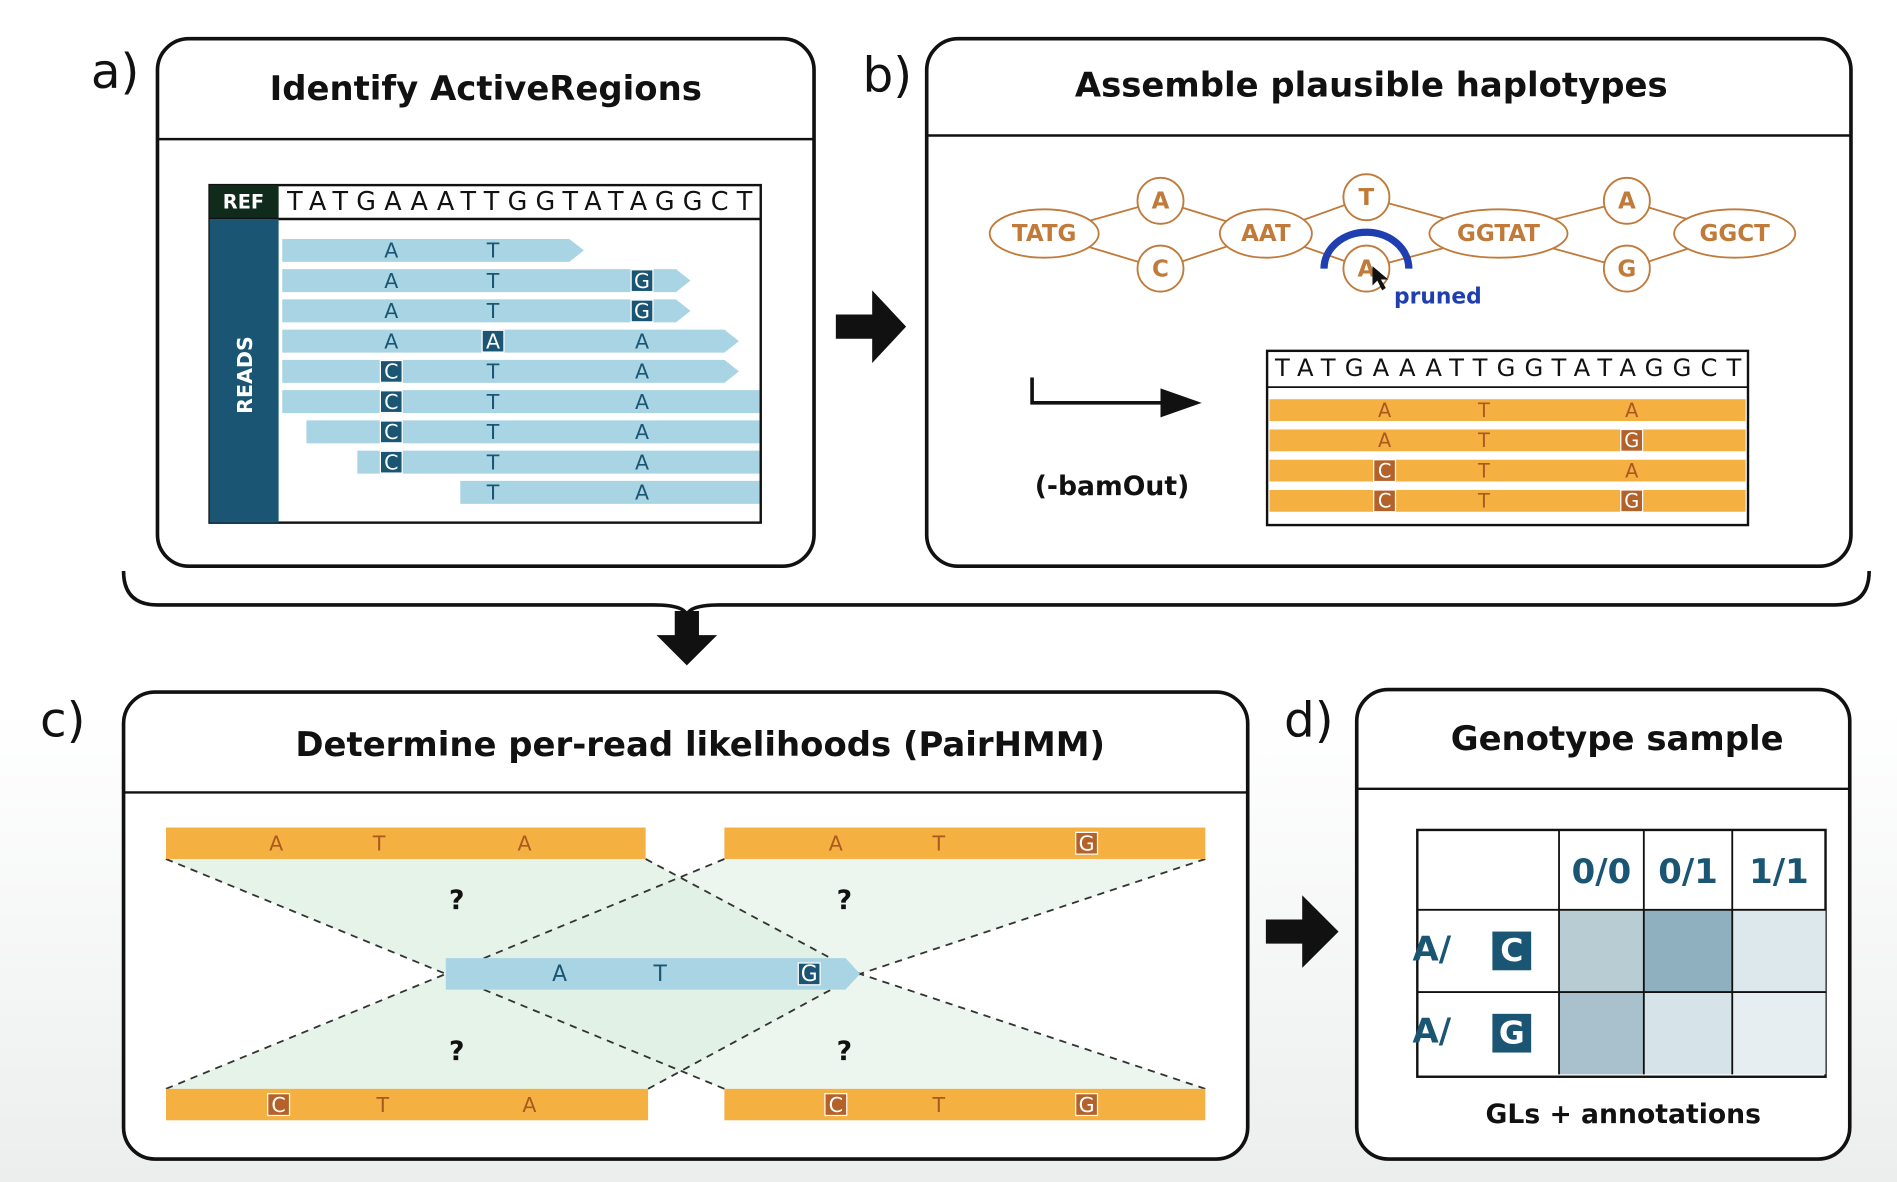 The width and height of the screenshot is (1897, 1182). I want to click on reads-tag, so click(244, 370).